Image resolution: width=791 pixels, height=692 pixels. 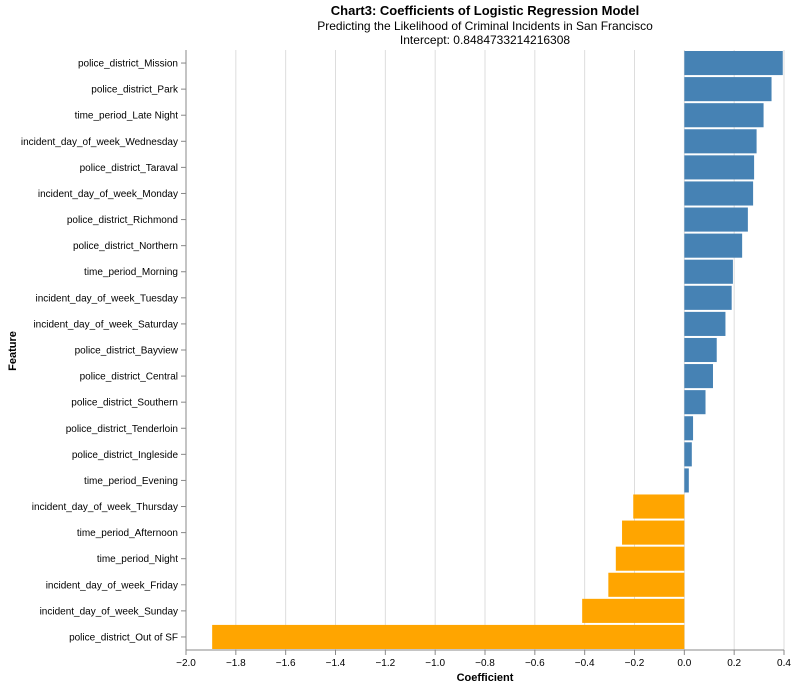 I want to click on x-tick-label: 0.4, so click(x=784, y=663).